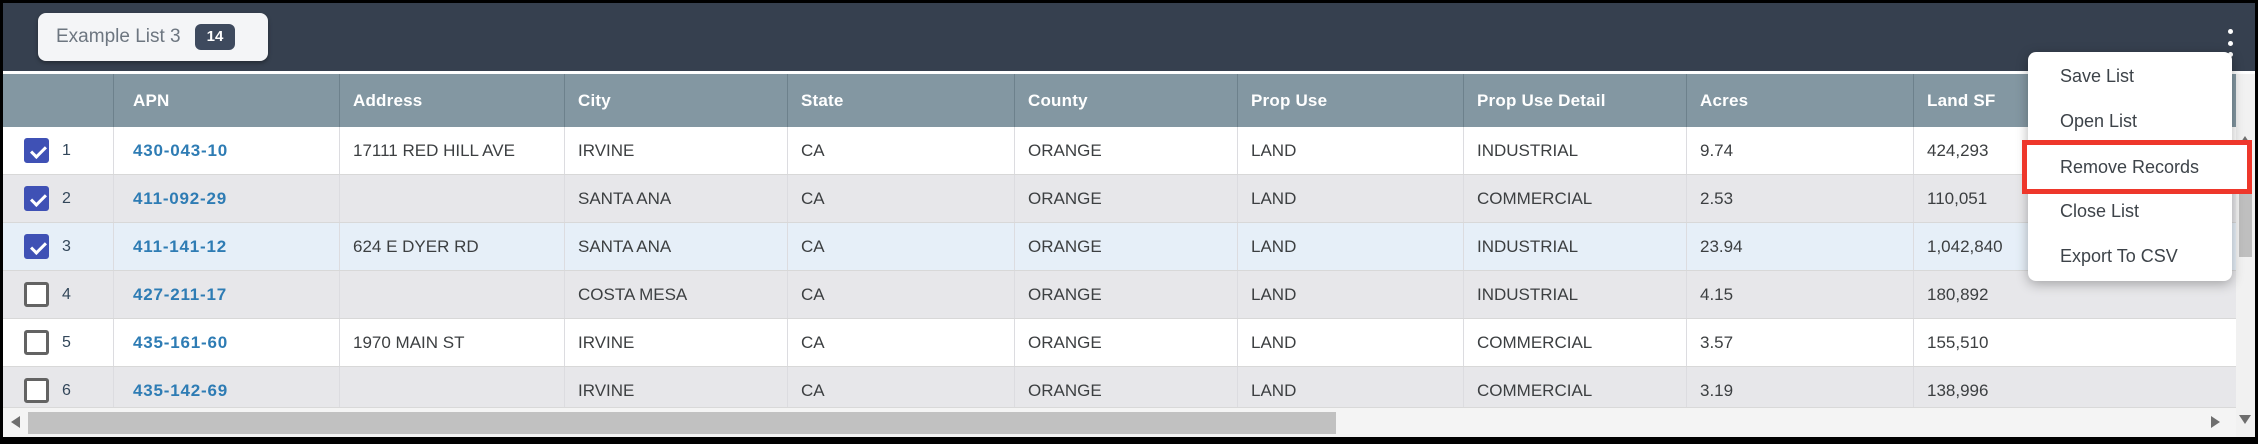  I want to click on menu-item-label: Close List, so click(2100, 211).